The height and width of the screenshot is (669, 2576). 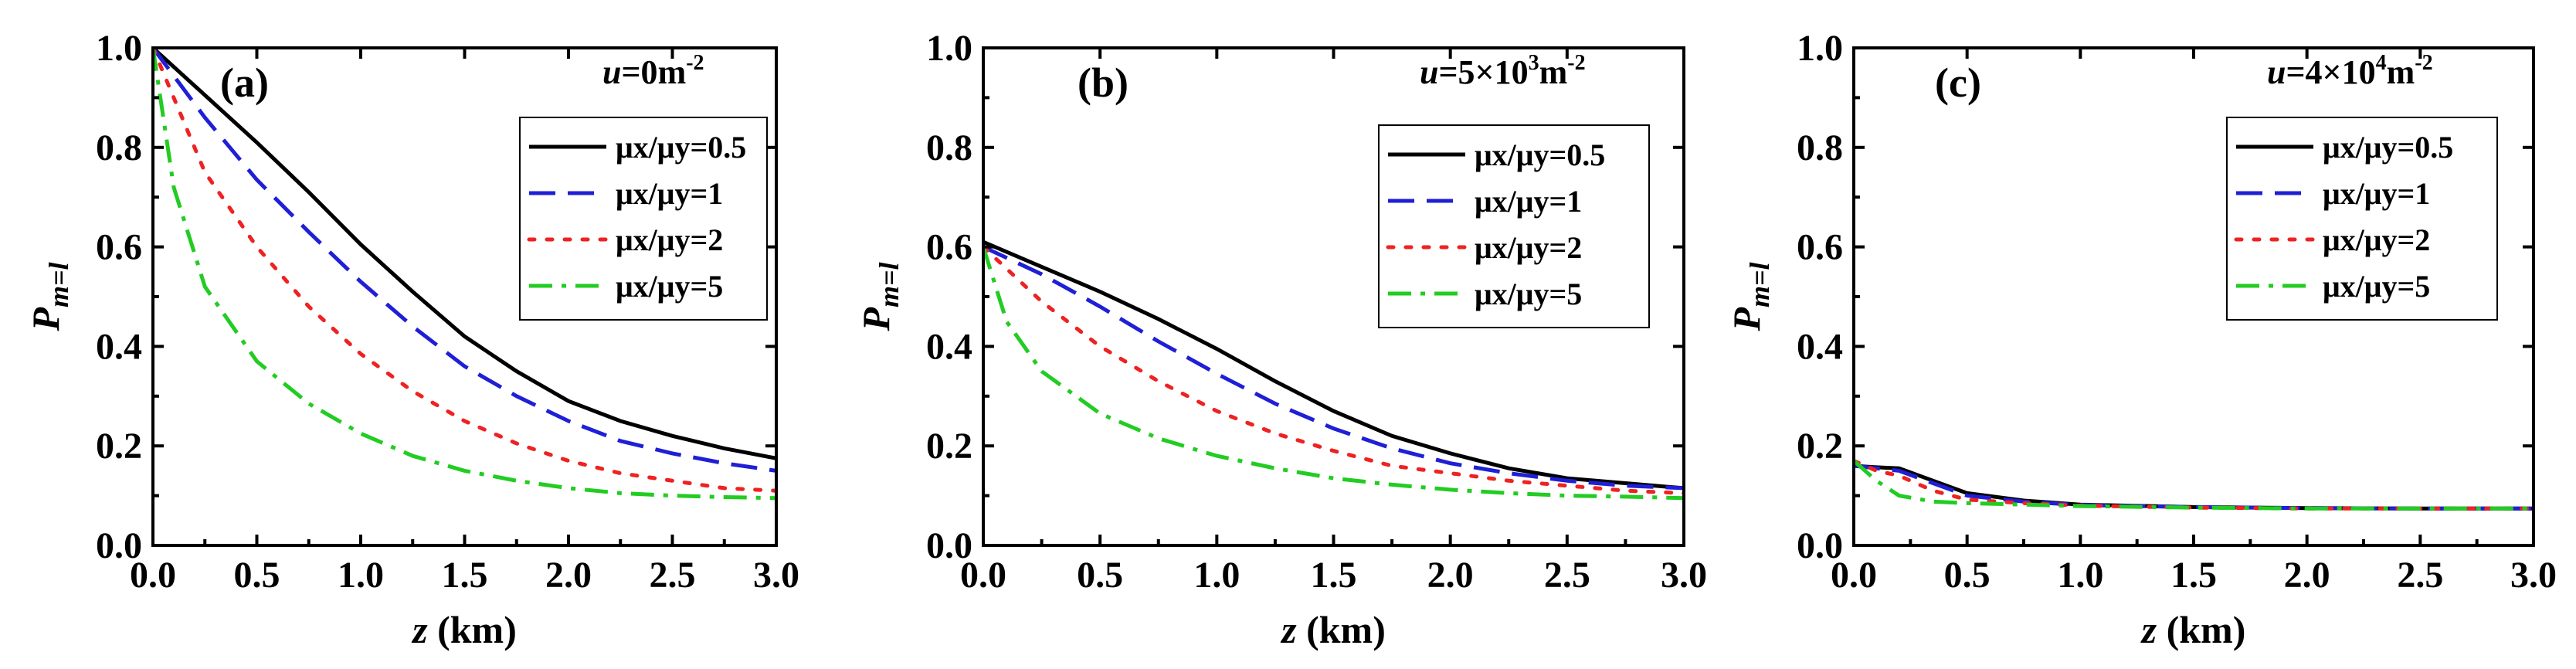 I want to click on panel-label: (c), so click(x=1958, y=83).